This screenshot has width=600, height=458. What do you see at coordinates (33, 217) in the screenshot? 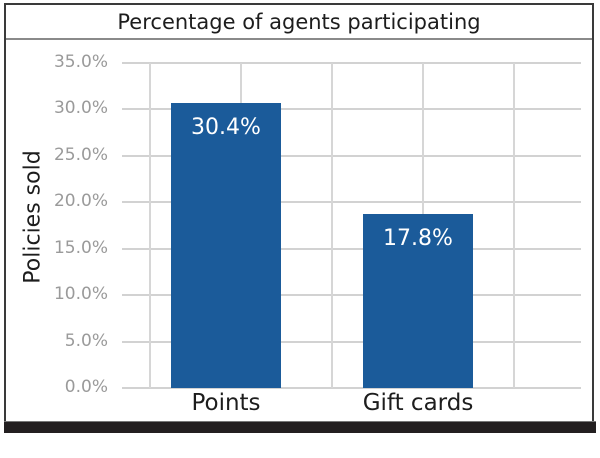
I see `y-axis-label: Policies sold` at bounding box center [33, 217].